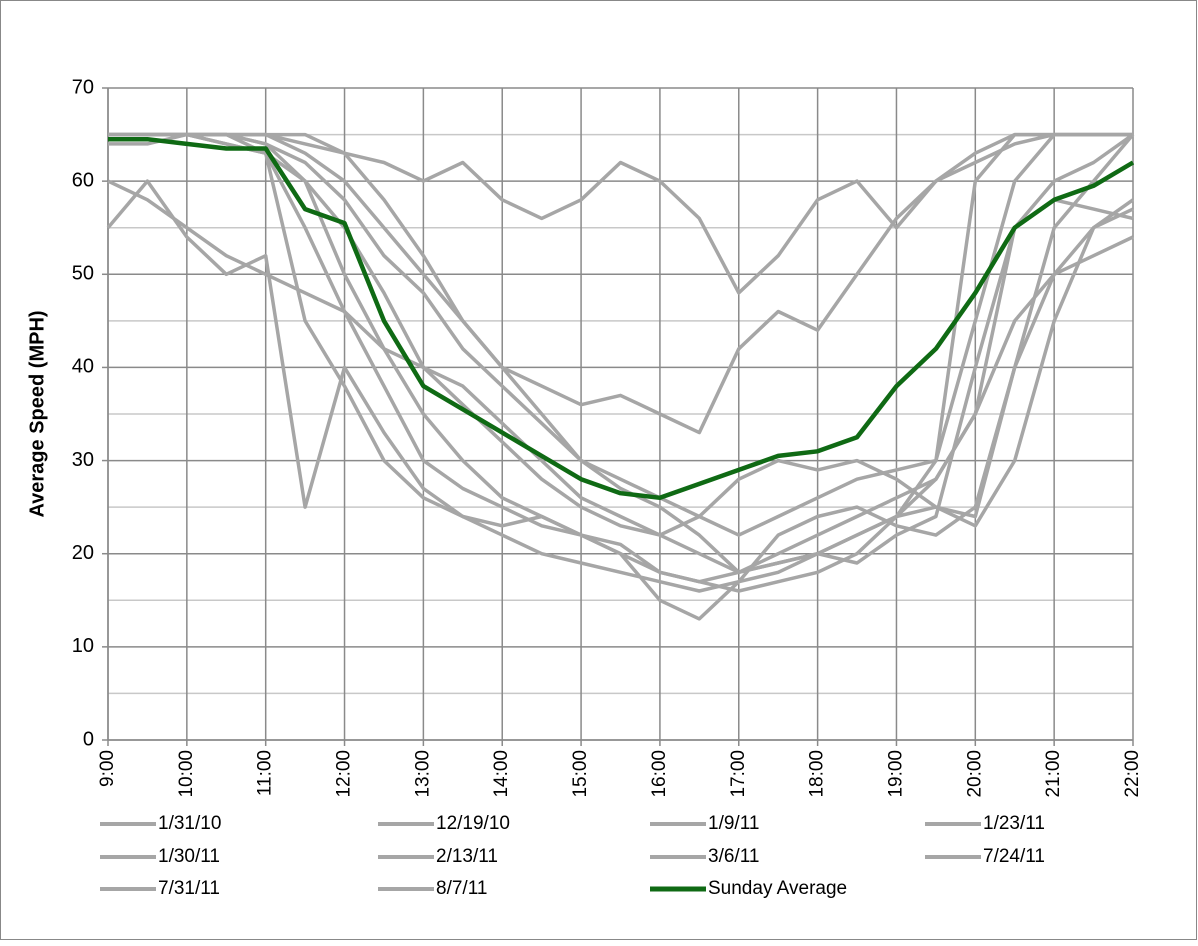 This screenshot has height=946, width=1198. What do you see at coordinates (107, 768) in the screenshot?
I see `x-tick-label: 9:00` at bounding box center [107, 768].